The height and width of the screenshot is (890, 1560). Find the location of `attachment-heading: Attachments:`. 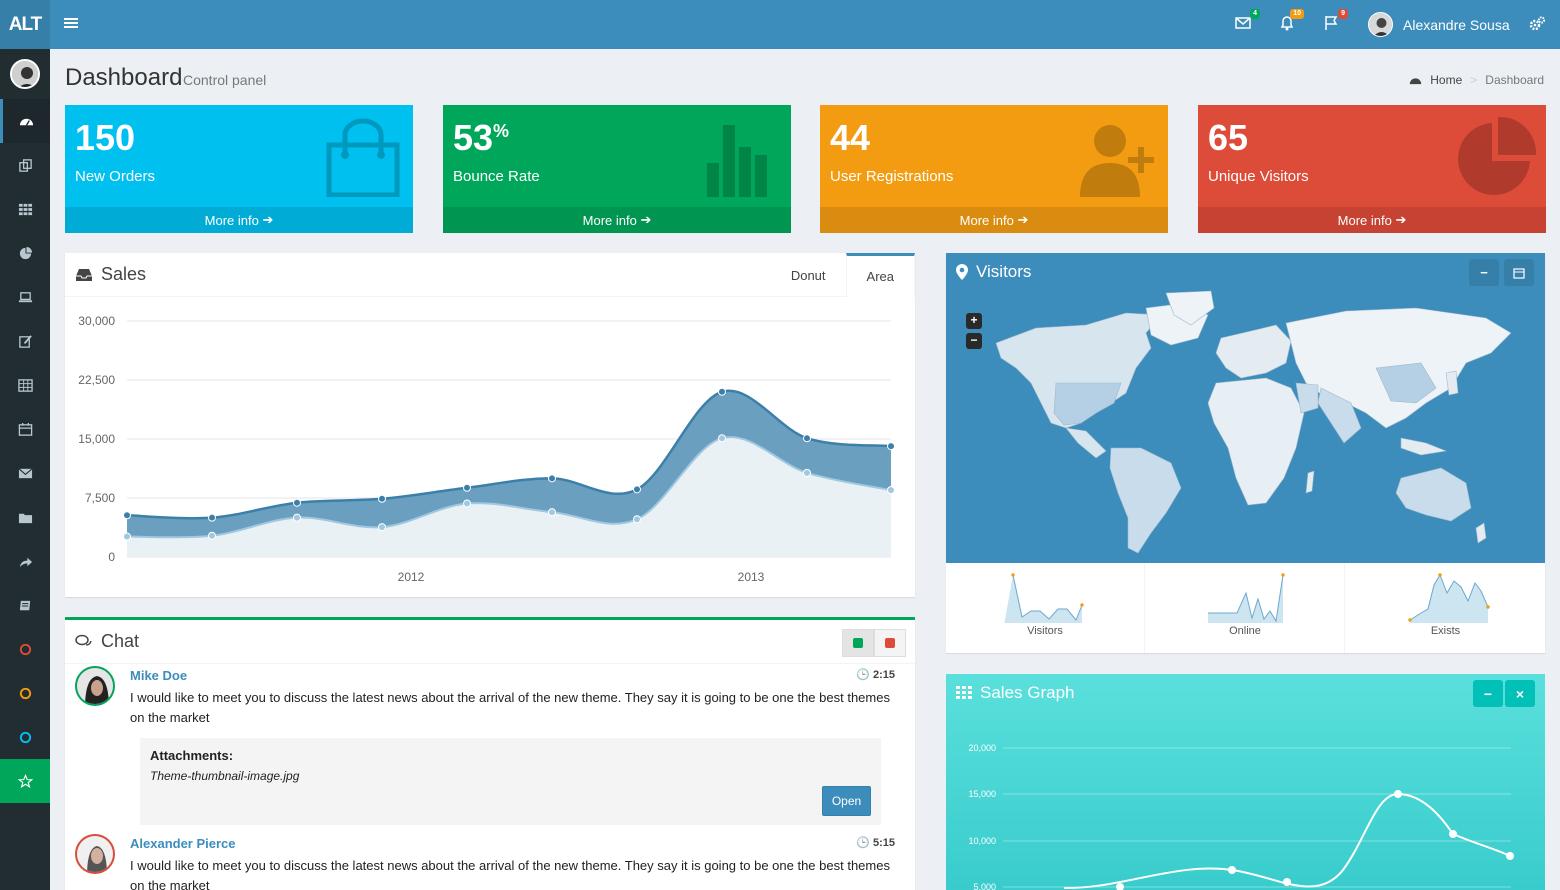

attachment-heading: Attachments: is located at coordinates (192, 755).